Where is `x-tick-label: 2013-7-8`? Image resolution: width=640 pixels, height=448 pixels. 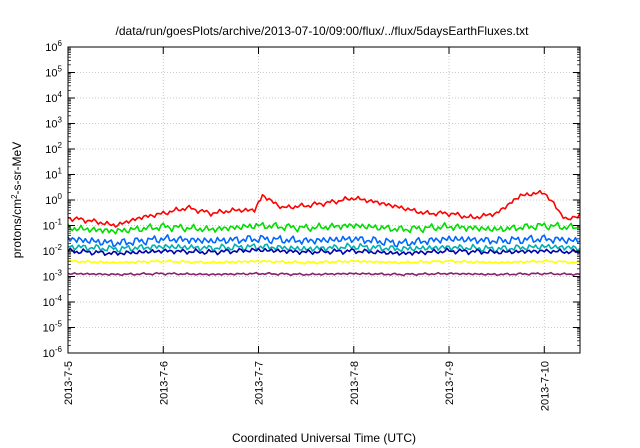
x-tick-label: 2013-7-8 is located at coordinates (355, 383).